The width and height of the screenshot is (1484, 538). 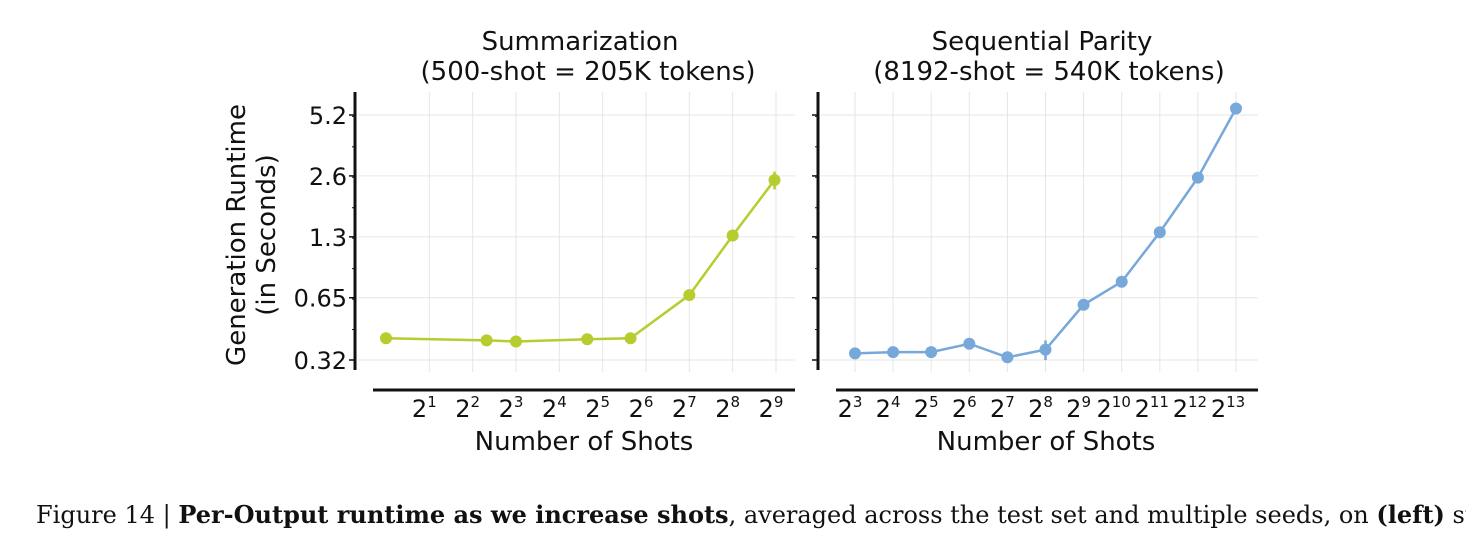 I want to click on caption-prefix: Figure 14 |, so click(x=107, y=515).